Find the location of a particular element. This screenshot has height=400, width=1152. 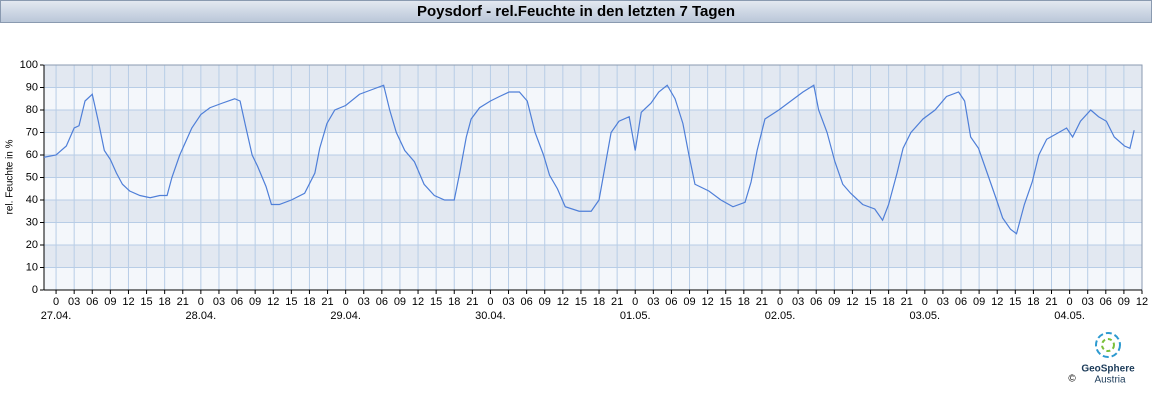

date-label: 28.04. is located at coordinates (201, 316).